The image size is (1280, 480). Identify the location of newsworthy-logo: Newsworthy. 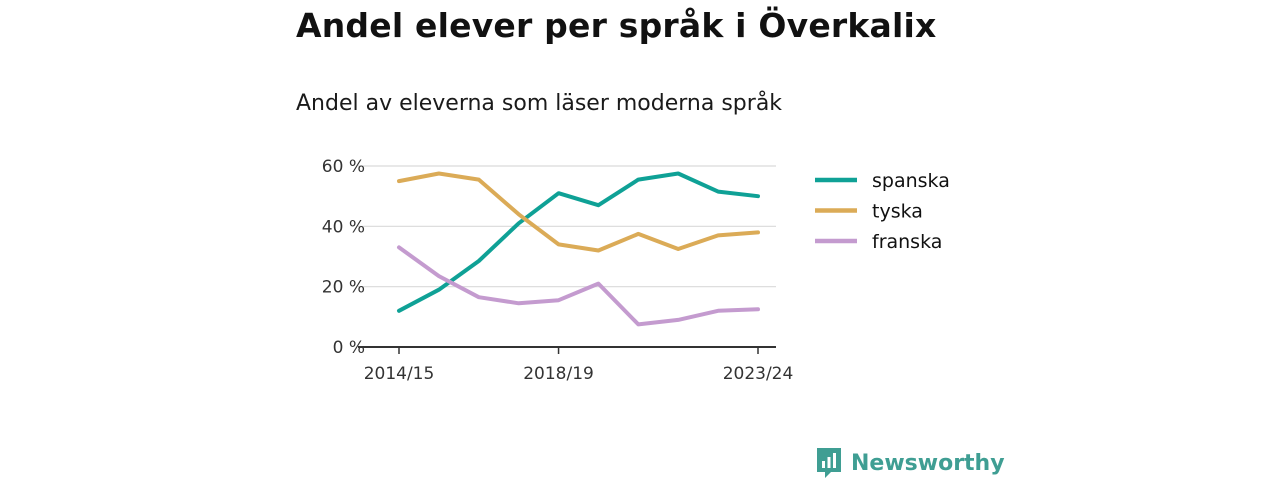
(910, 463).